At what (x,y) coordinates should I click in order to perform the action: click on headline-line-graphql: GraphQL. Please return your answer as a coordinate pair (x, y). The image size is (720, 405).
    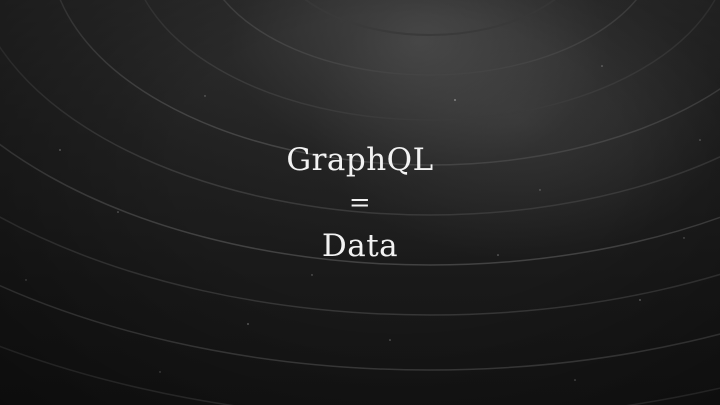
    Looking at the image, I should click on (360, 160).